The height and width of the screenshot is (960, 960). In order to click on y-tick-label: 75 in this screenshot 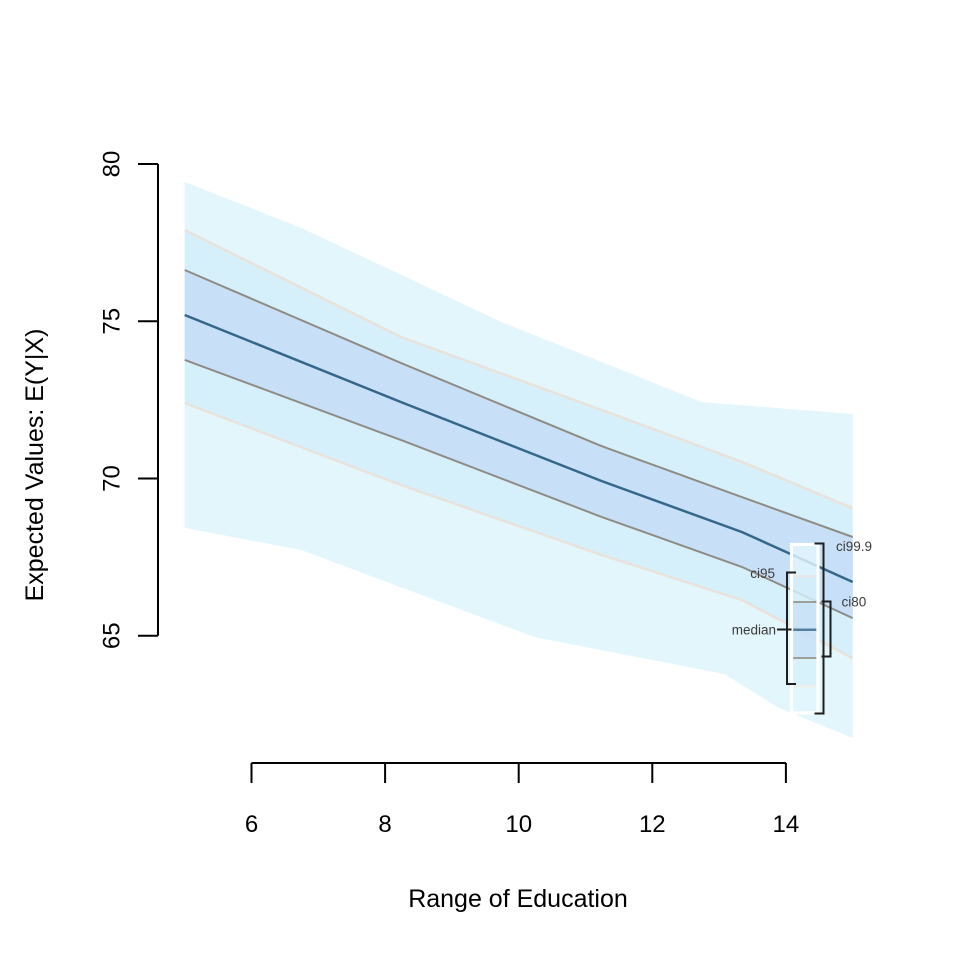, I will do `click(111, 321)`.